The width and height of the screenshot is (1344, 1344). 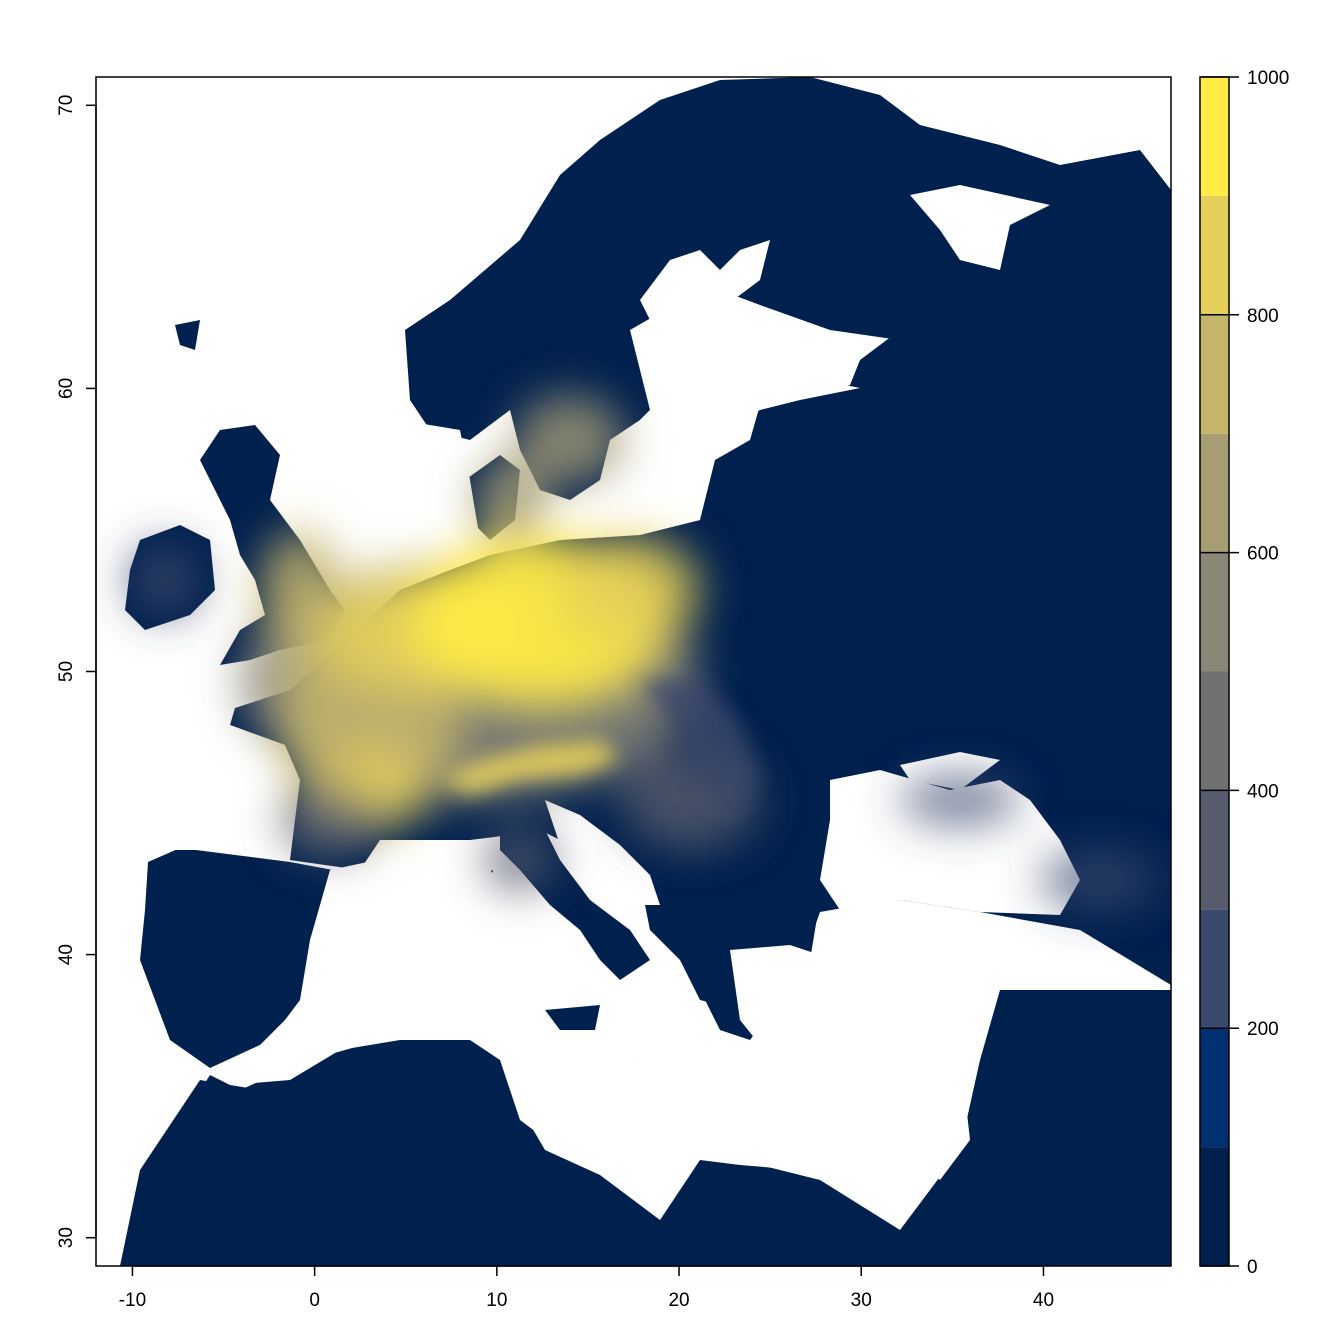 I want to click on legend-tick-label: 1000, so click(x=1268, y=78).